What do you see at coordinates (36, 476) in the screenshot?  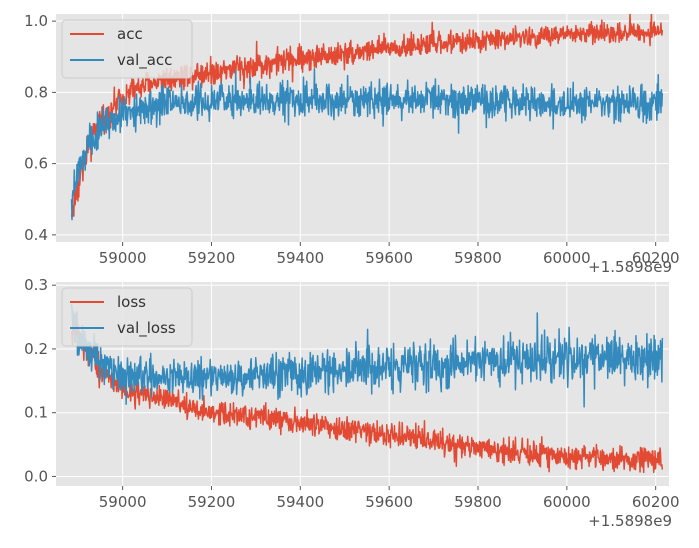 I see `y-tick-label: 0.0` at bounding box center [36, 476].